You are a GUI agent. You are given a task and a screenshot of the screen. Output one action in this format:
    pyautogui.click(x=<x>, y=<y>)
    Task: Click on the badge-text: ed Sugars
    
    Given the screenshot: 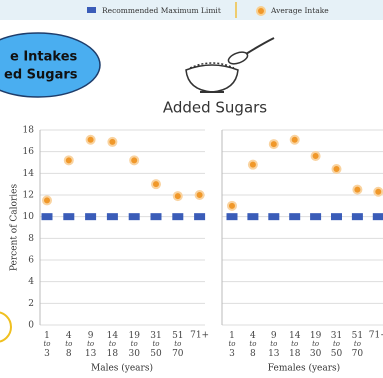 What is the action you would take?
    pyautogui.click(x=41, y=75)
    